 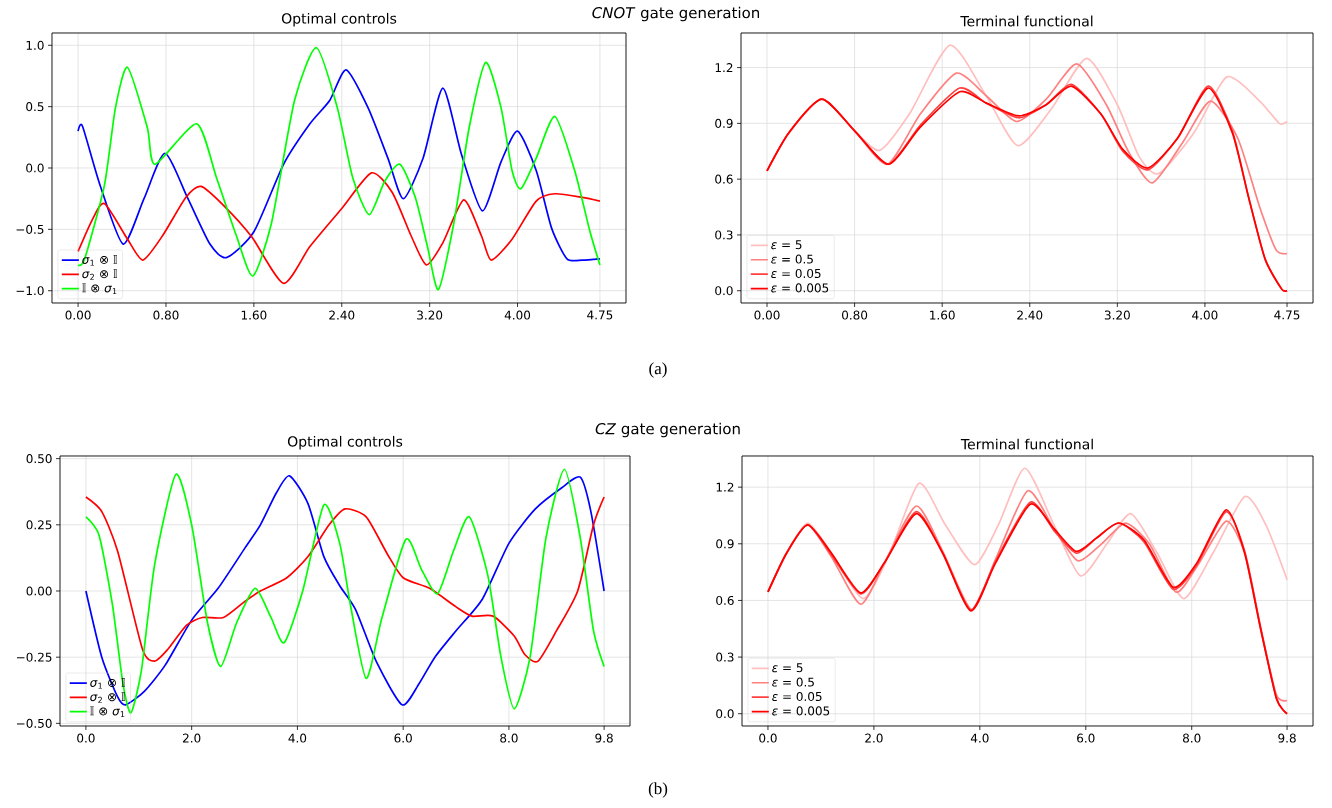 What do you see at coordinates (35, 45) in the screenshot?
I see `y-tick-label: 1.0` at bounding box center [35, 45].